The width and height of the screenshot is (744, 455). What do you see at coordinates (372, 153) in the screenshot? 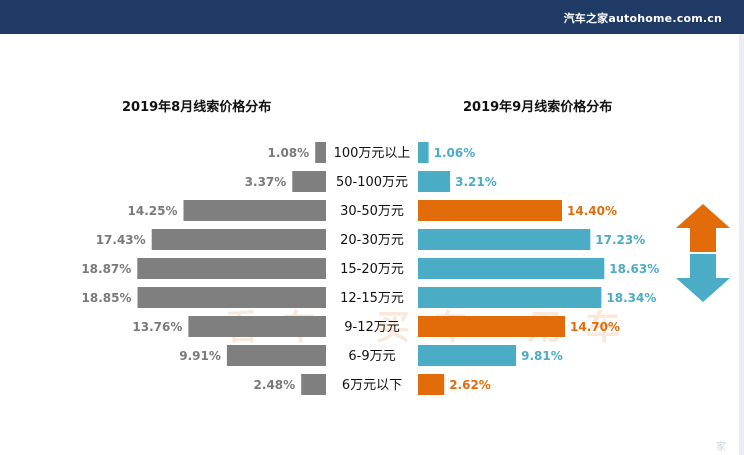
I see `category-label: 100万元以上` at bounding box center [372, 153].